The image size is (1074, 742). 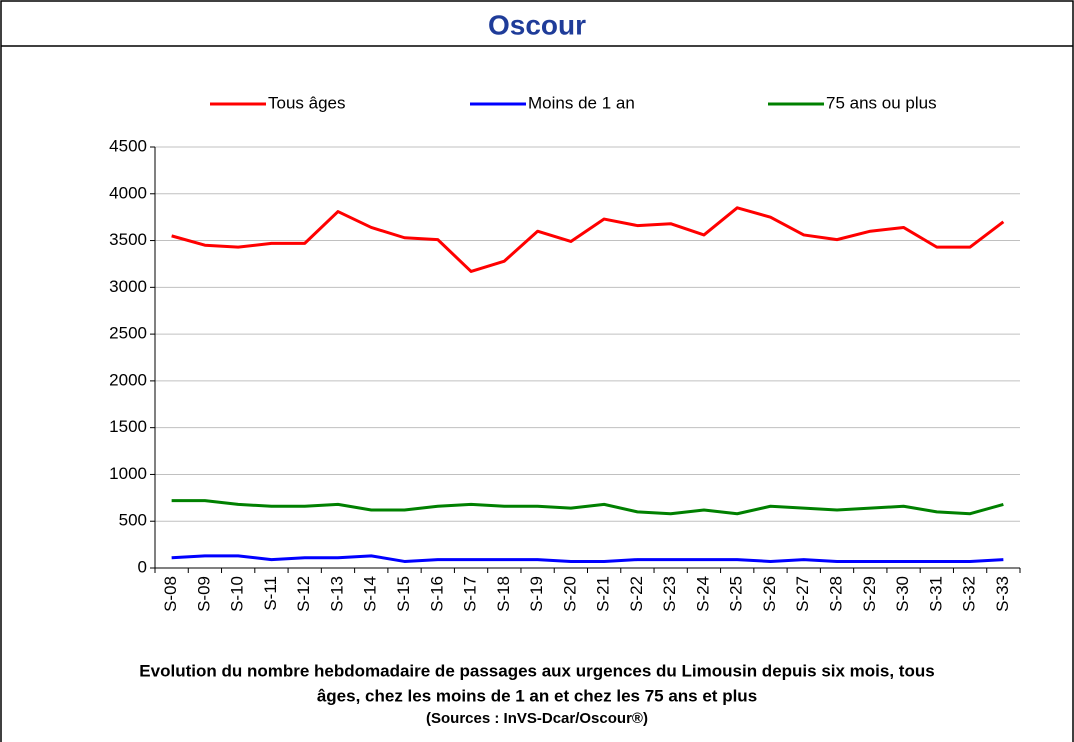 What do you see at coordinates (503, 594) in the screenshot?
I see `x-tick-label: S-18` at bounding box center [503, 594].